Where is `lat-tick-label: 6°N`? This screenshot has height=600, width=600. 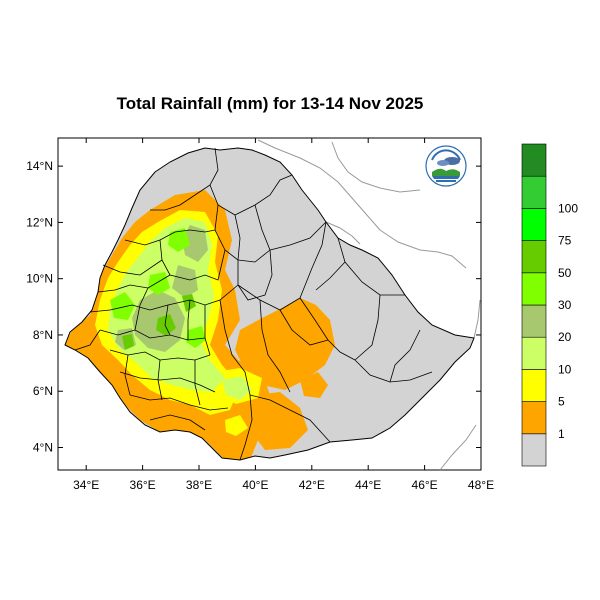 lat-tick-label: 6°N is located at coordinates (43, 391).